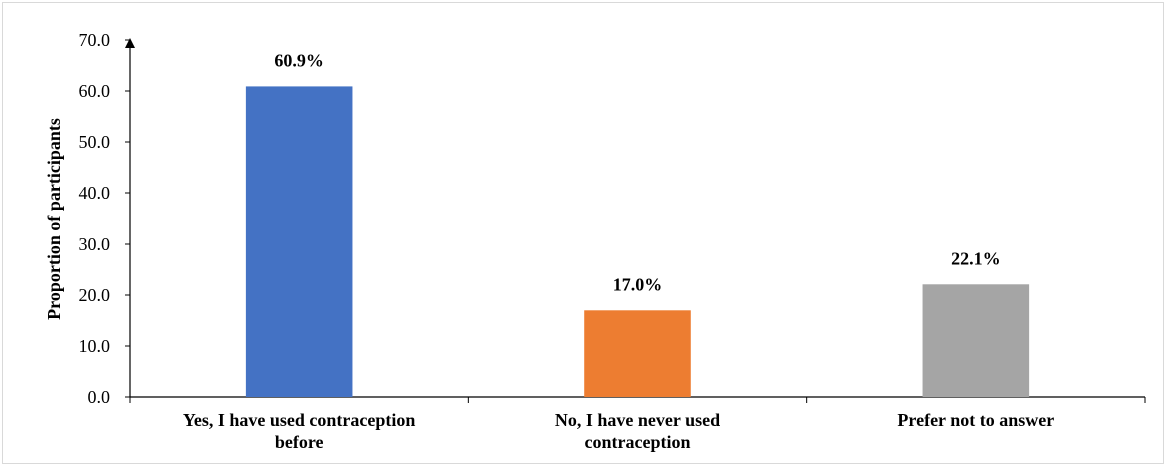 The image size is (1168, 468). I want to click on y-tick-label: 0.0, so click(99, 397).